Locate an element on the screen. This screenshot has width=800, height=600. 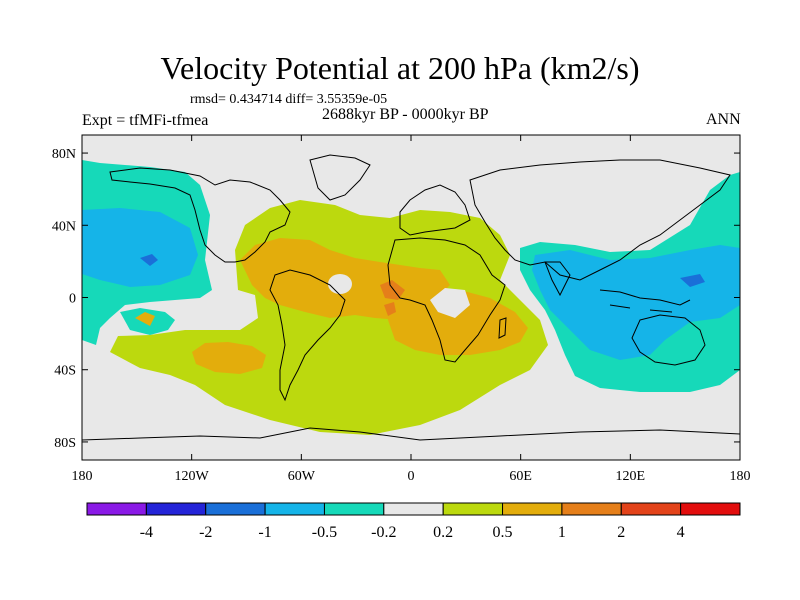
season-label: ANN is located at coordinates (723, 119).